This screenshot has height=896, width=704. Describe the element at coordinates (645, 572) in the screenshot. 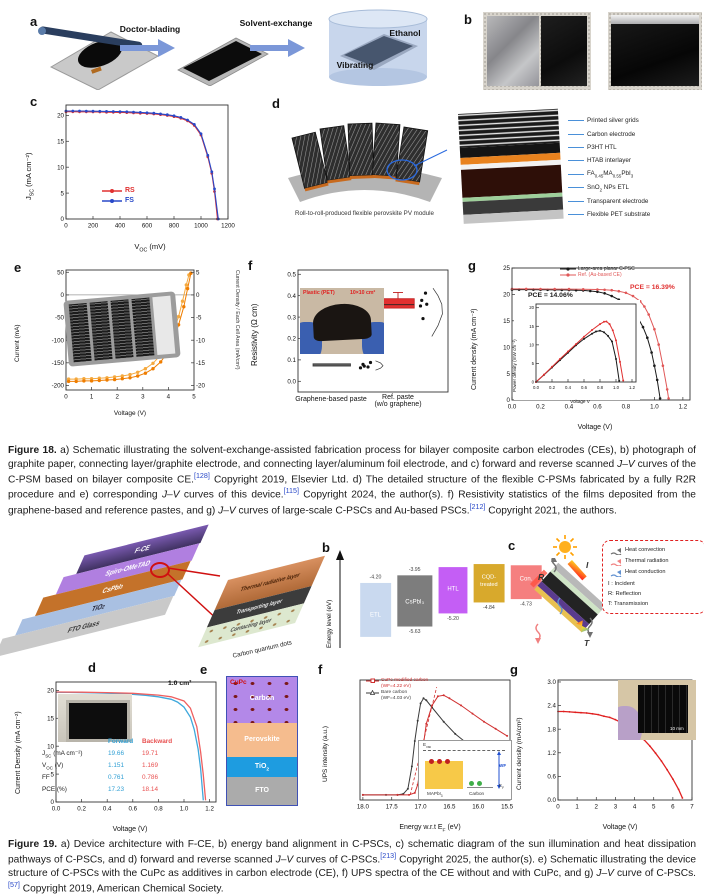

I see `legend-heat-conduction: Heat conduction` at that location.